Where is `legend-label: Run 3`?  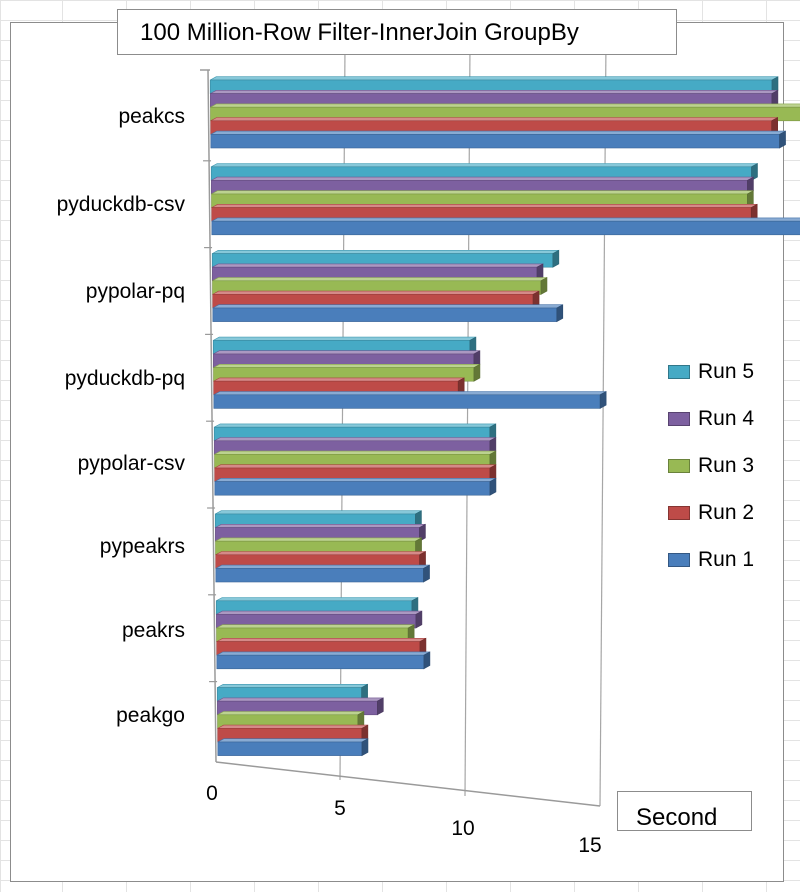
legend-label: Run 3 is located at coordinates (726, 465).